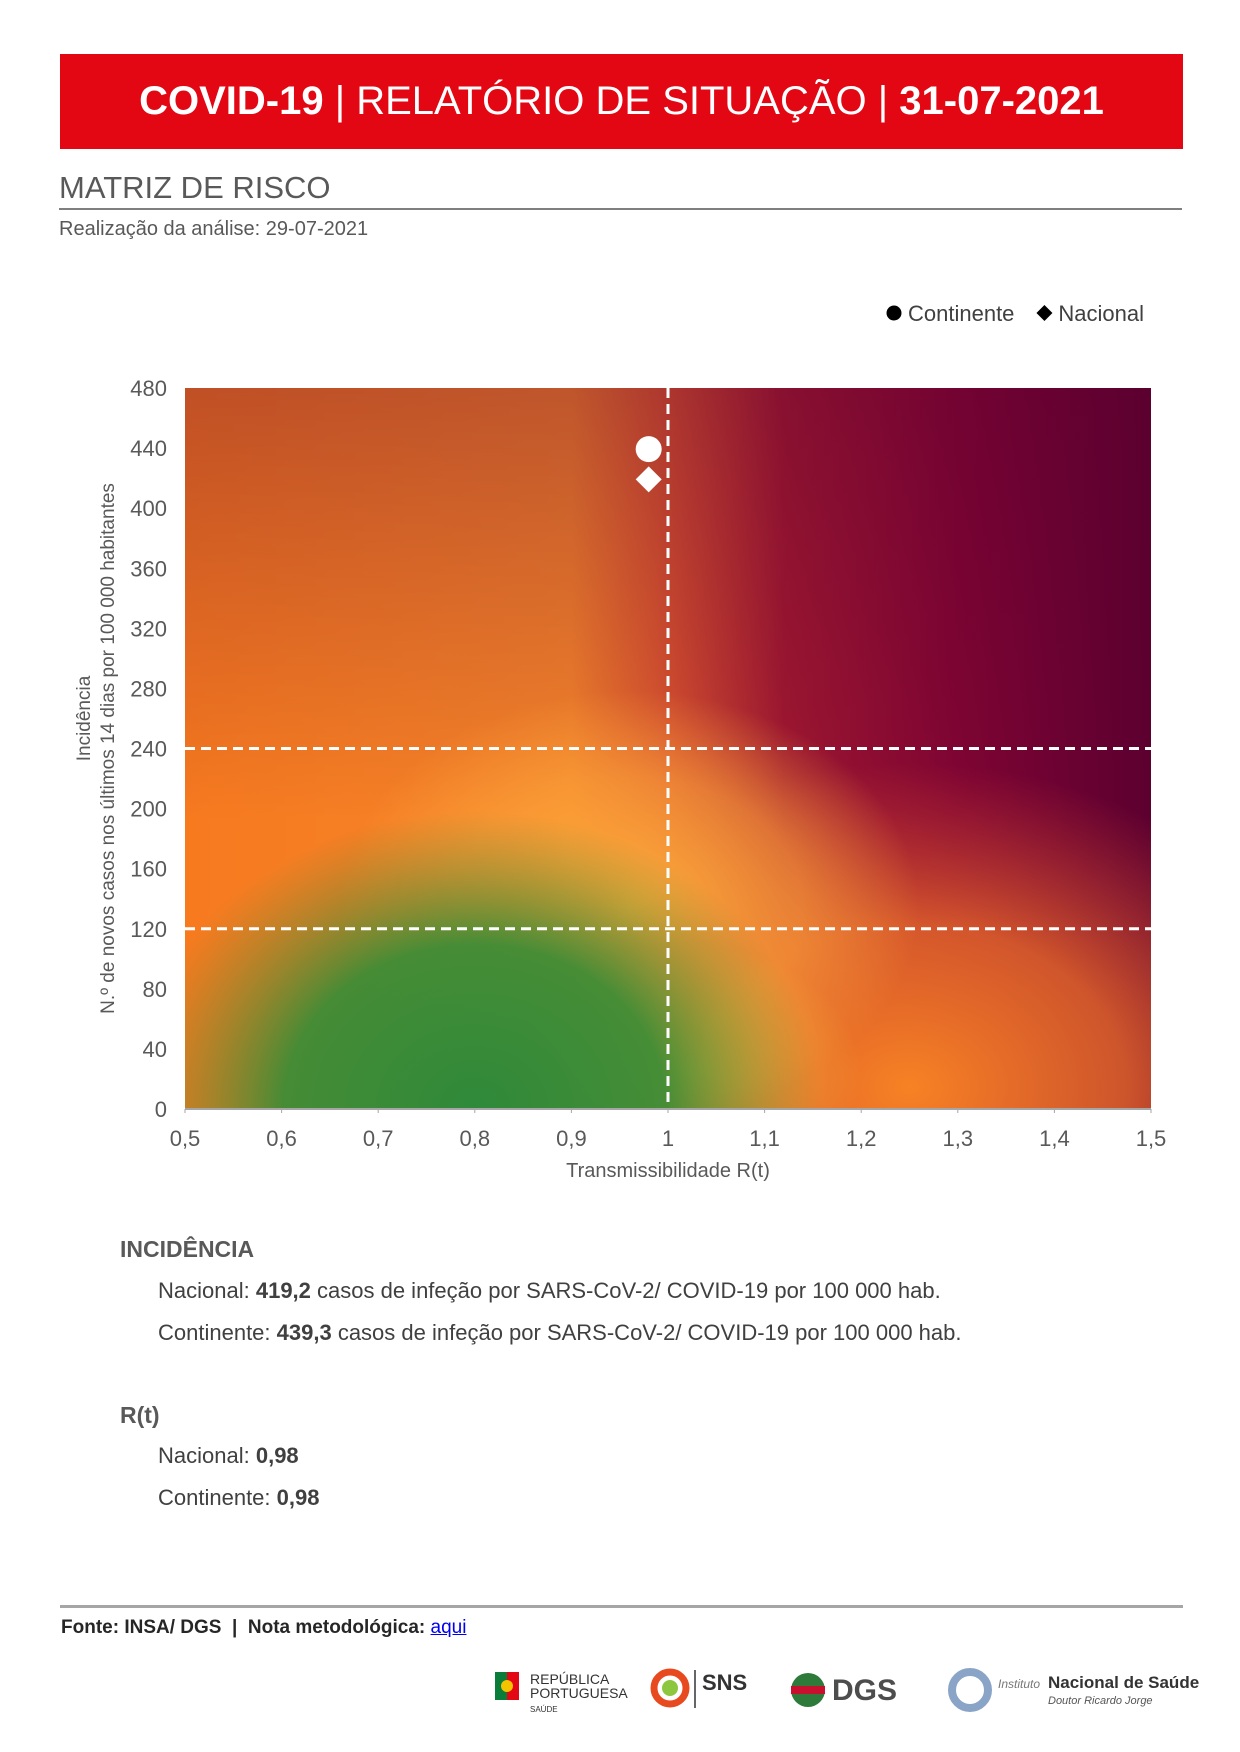 Image resolution: width=1240 pixels, height=1752 pixels. I want to click on value: 439,3, so click(304, 1332).